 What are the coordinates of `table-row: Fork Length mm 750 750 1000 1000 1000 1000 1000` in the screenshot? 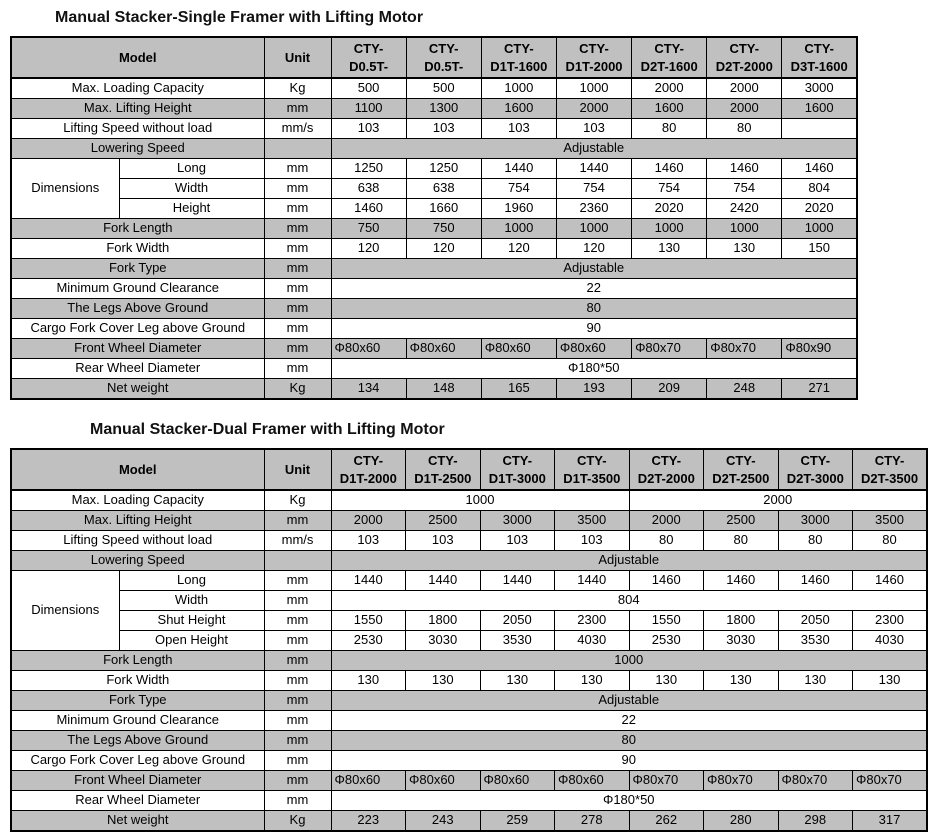 It's located at (434, 228).